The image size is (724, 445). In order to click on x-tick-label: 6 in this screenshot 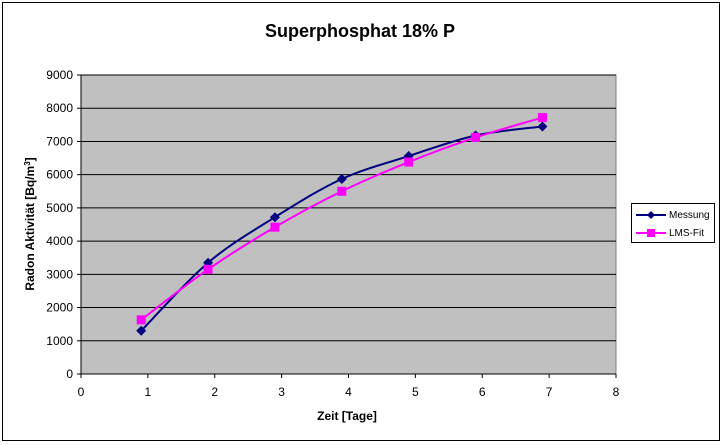, I will do `click(482, 392)`.